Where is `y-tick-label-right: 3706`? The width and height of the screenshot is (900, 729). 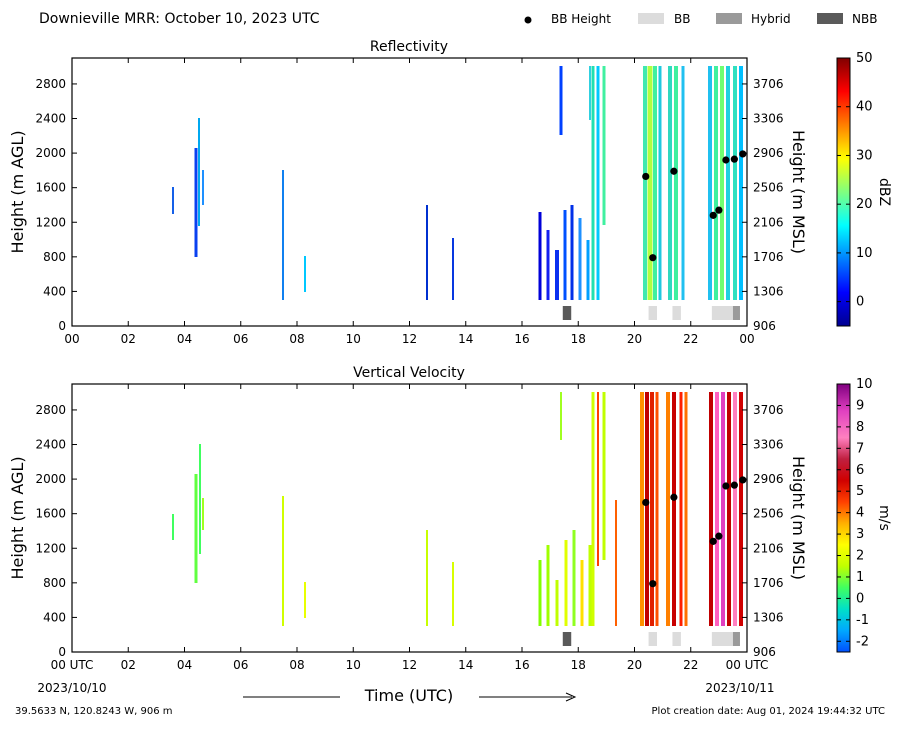
y-tick-label-right: 3706 is located at coordinates (768, 410).